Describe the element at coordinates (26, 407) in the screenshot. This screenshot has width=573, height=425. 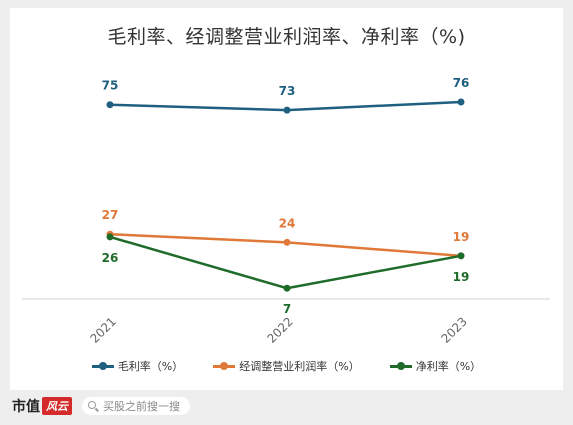
I see `brand-text: 市值` at that location.